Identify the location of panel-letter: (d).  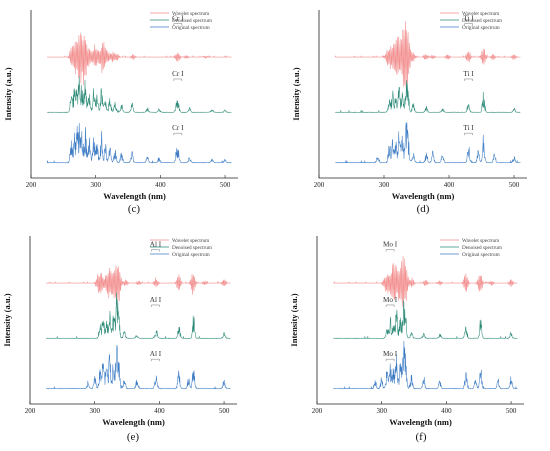
(423, 209).